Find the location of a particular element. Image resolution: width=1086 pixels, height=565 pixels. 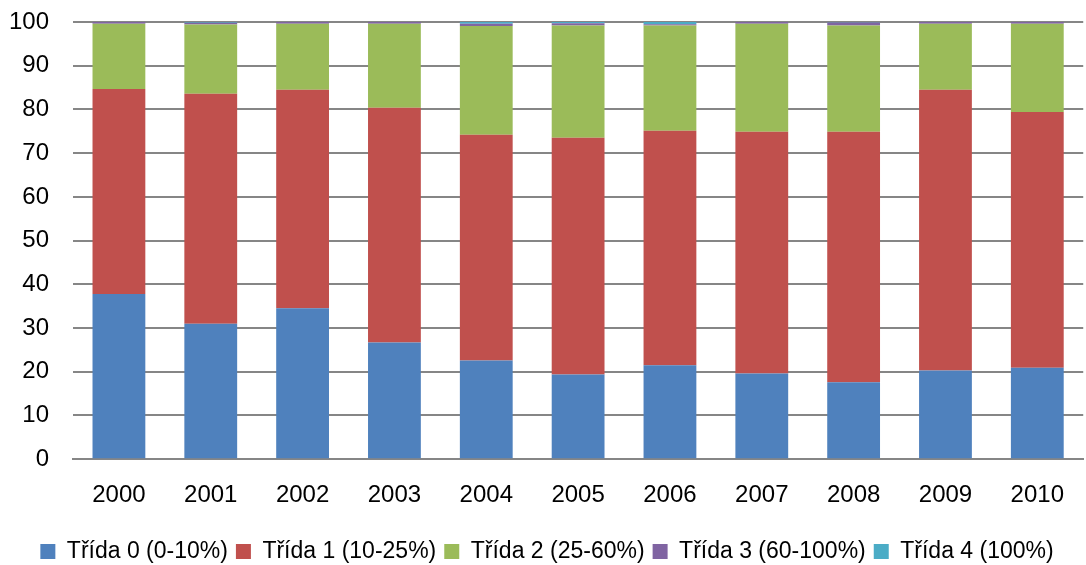

x-tick-label: 2007 is located at coordinates (762, 494).